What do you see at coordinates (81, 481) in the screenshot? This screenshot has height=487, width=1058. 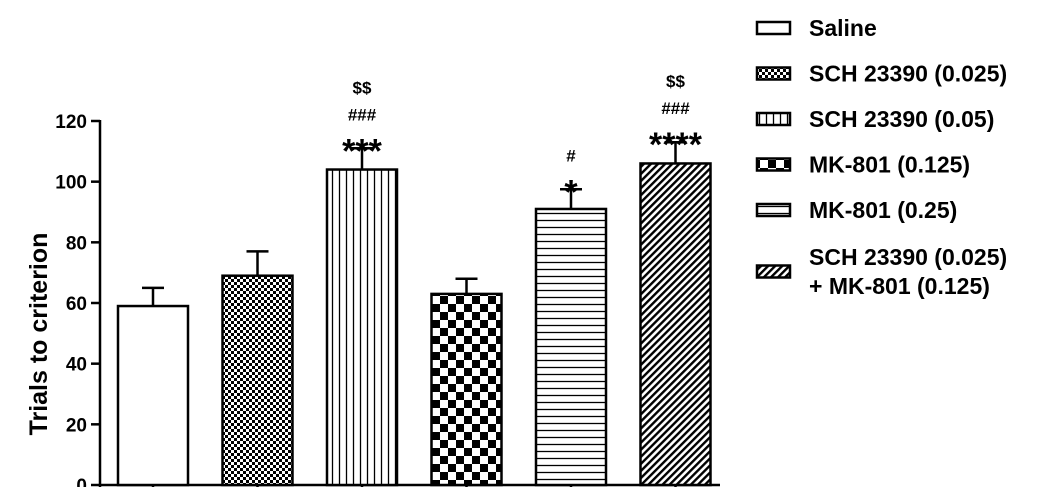 I see `y-tick-label: 0` at bounding box center [81, 481].